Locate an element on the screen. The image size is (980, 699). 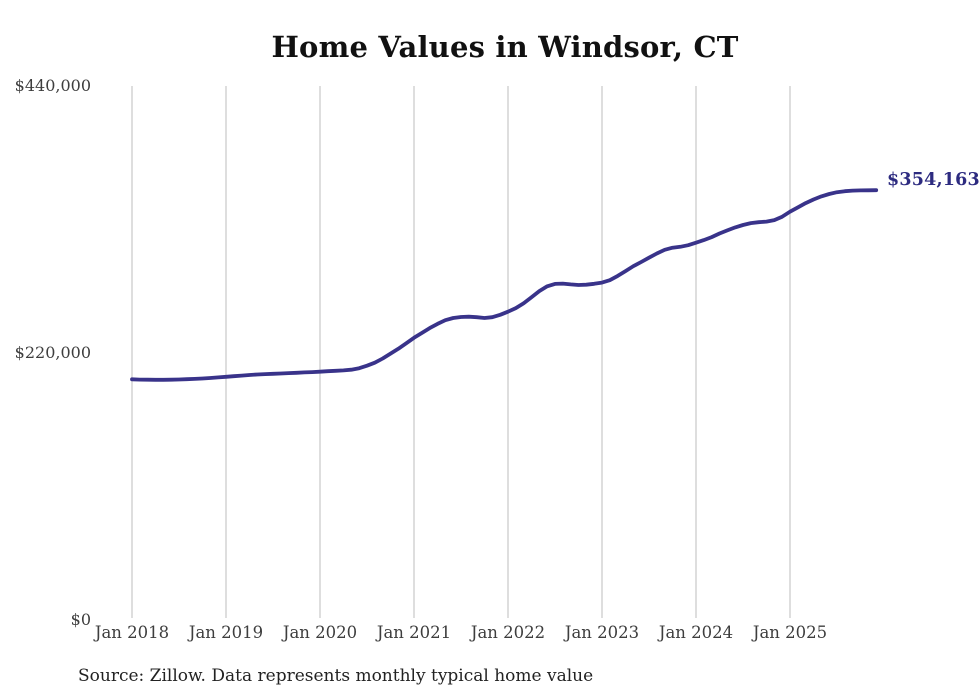
x-axis-tick-label: Jan 2019 is located at coordinates (226, 632).